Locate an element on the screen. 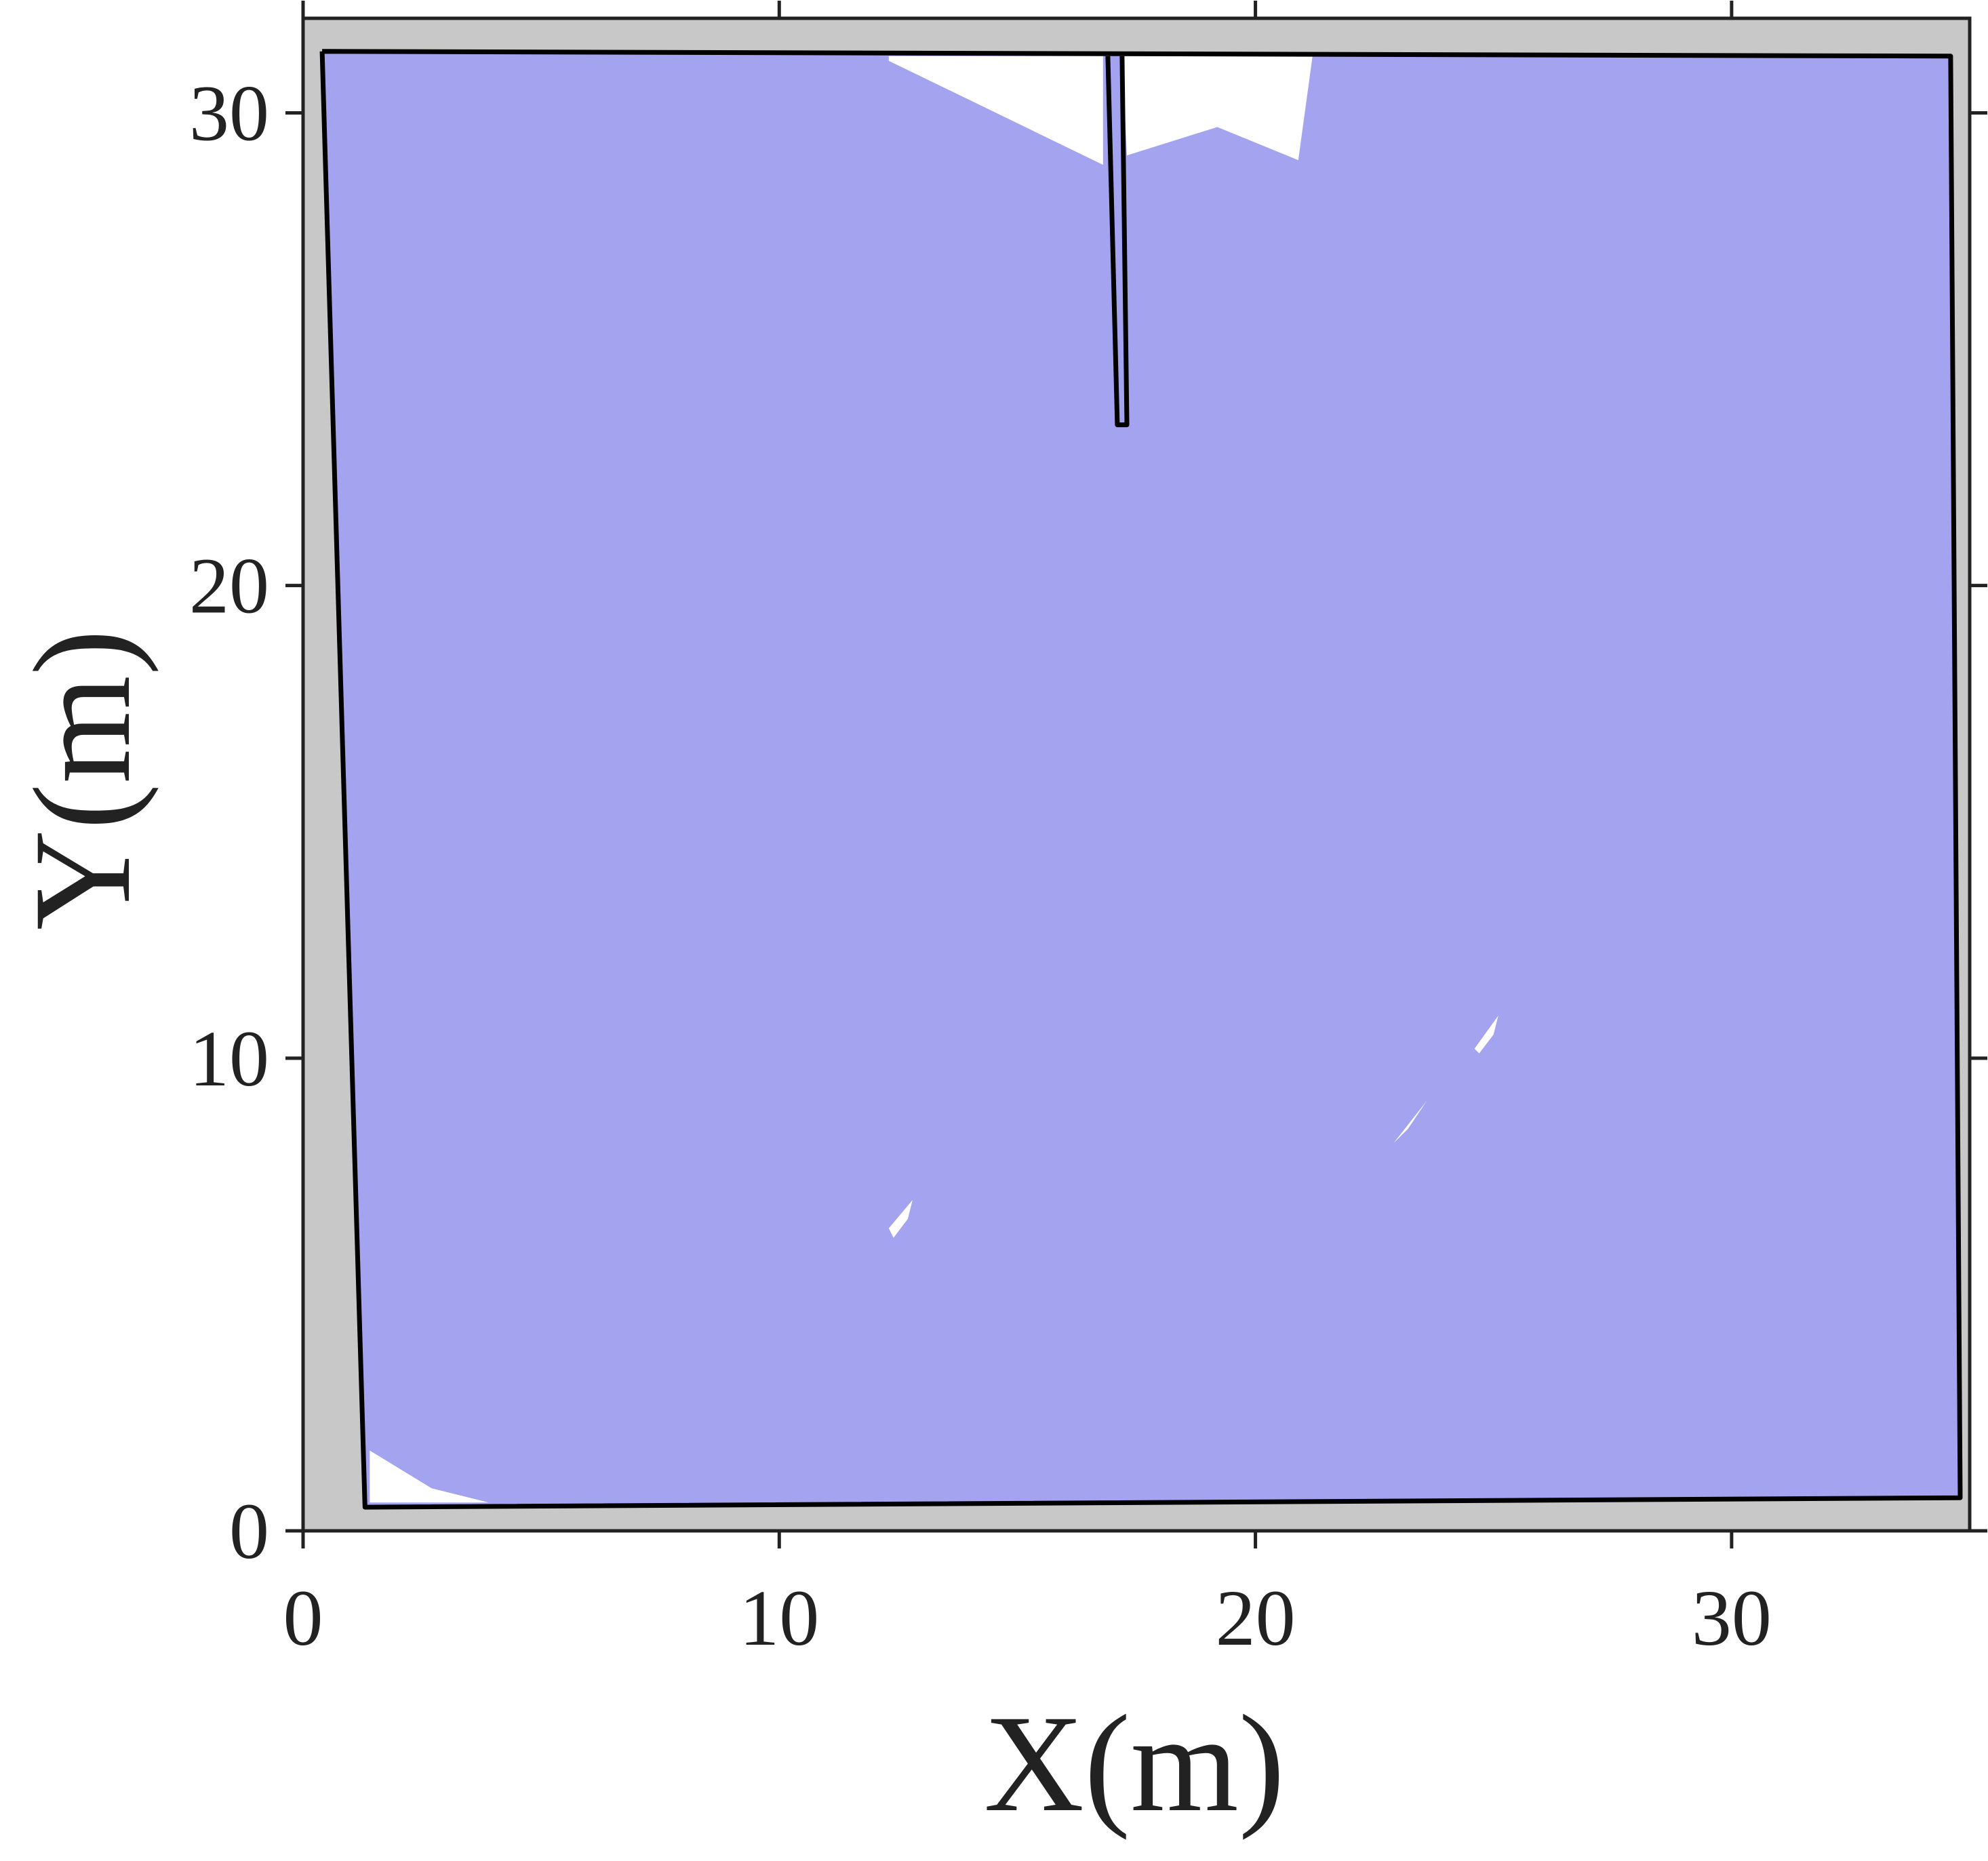 This screenshot has height=1861, width=1988. y-axis-title: Y(m) is located at coordinates (82, 779).